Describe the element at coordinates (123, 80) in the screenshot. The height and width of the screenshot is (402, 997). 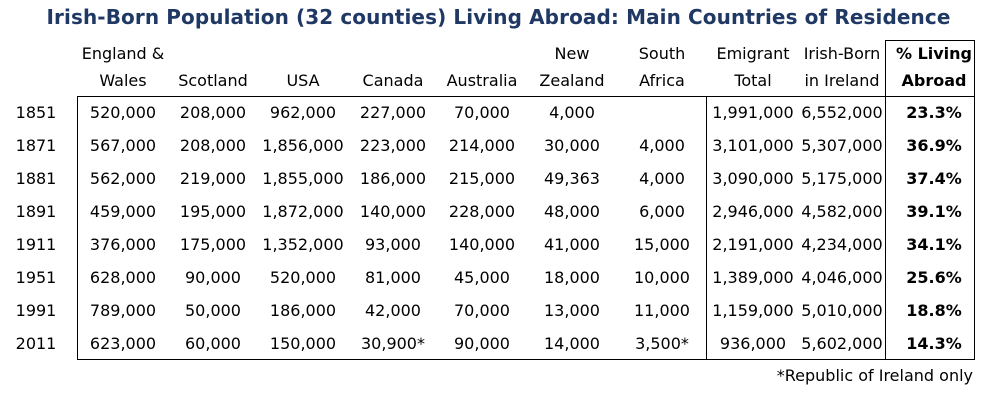
I see `column-header-line2: Wales` at that location.